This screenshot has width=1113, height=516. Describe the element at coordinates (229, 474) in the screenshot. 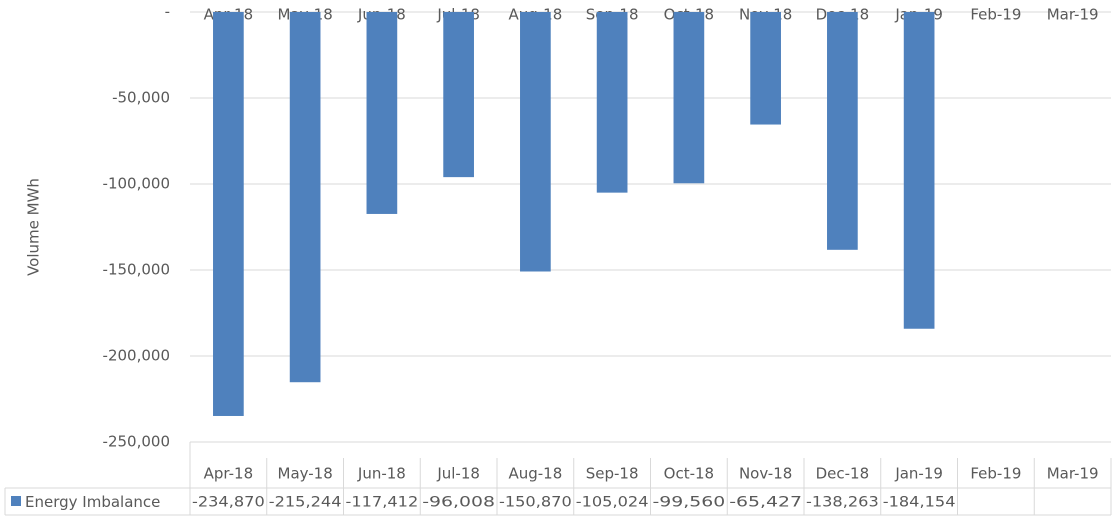

I see `table-header: Apr-18` at that location.